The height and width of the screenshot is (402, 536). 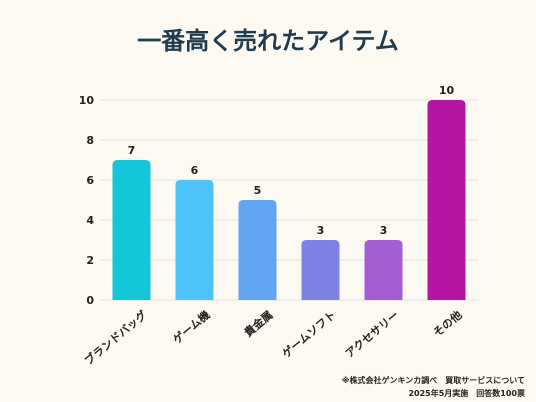 I want to click on y-tick-label: 10, so click(x=87, y=100).